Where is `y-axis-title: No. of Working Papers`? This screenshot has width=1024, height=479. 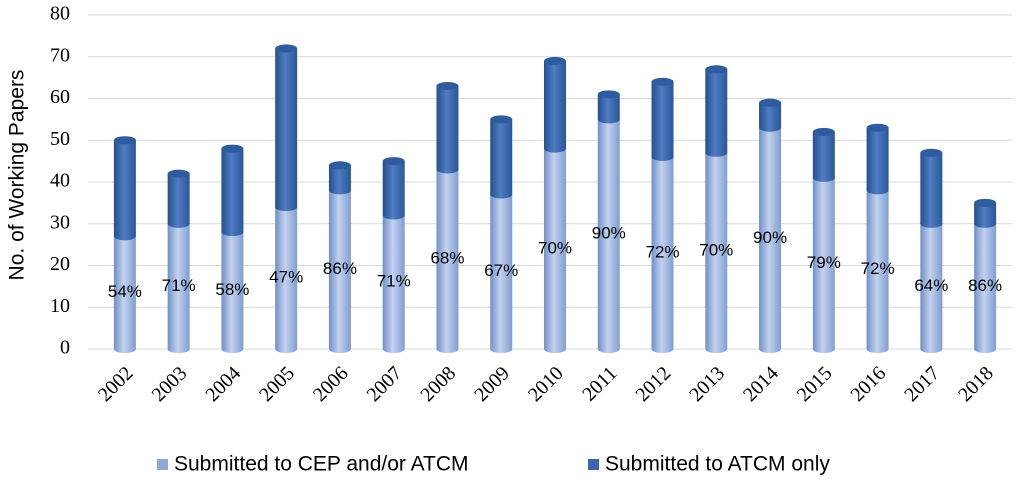
y-axis-title: No. of Working Papers is located at coordinates (17, 175).